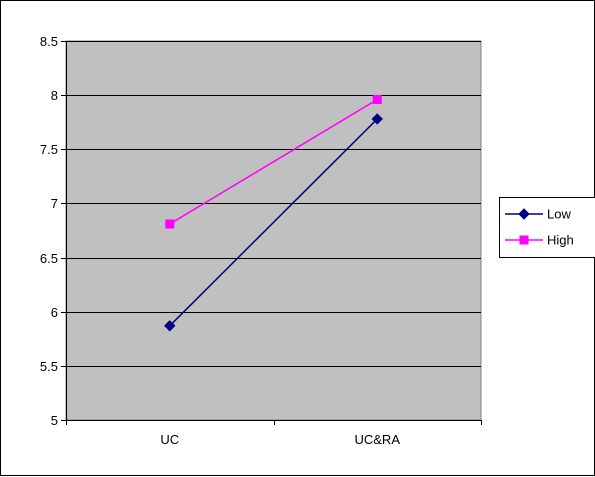 The width and height of the screenshot is (595, 477). What do you see at coordinates (53, 231) in the screenshot?
I see `y-axis-ticks: 5 5.5 6 6.5 7 7.5 8 8.5` at bounding box center [53, 231].